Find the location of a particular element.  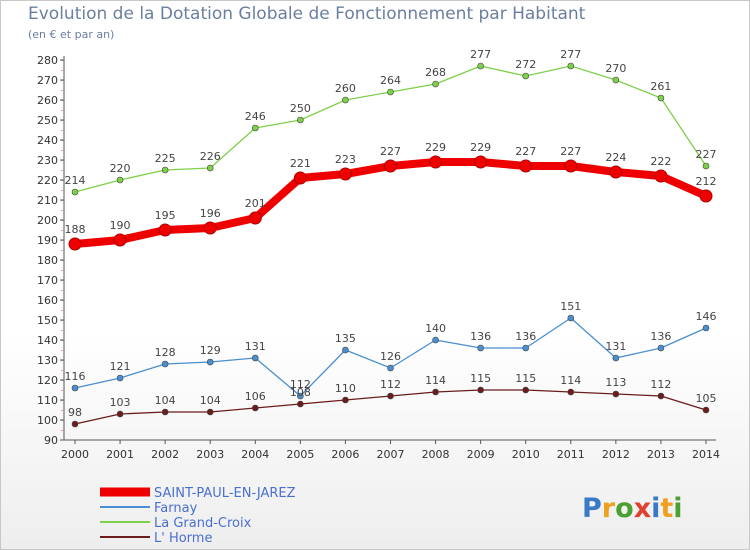

data-label: 140 is located at coordinates (435, 328).